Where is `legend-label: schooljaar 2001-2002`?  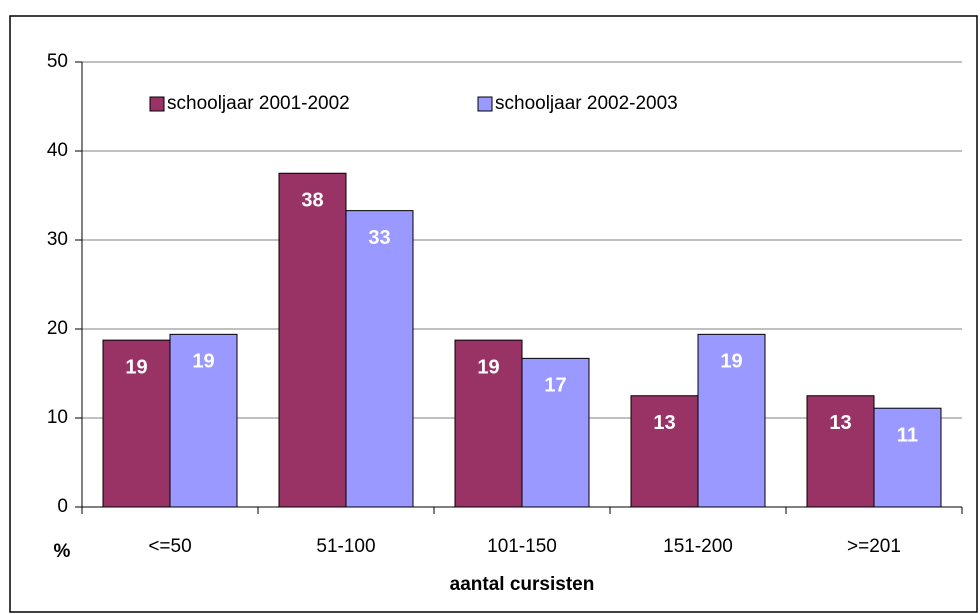 legend-label: schooljaar 2001-2002 is located at coordinates (258, 103).